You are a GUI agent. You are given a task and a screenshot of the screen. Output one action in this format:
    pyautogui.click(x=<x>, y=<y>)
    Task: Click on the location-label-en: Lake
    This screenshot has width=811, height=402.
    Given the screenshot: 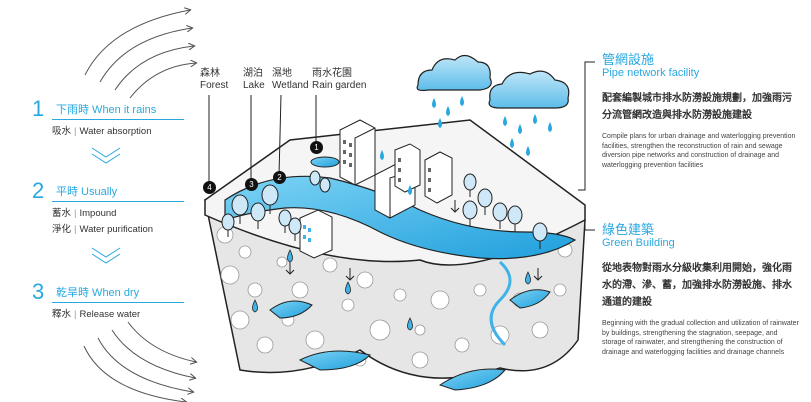 What is the action you would take?
    pyautogui.click(x=254, y=85)
    